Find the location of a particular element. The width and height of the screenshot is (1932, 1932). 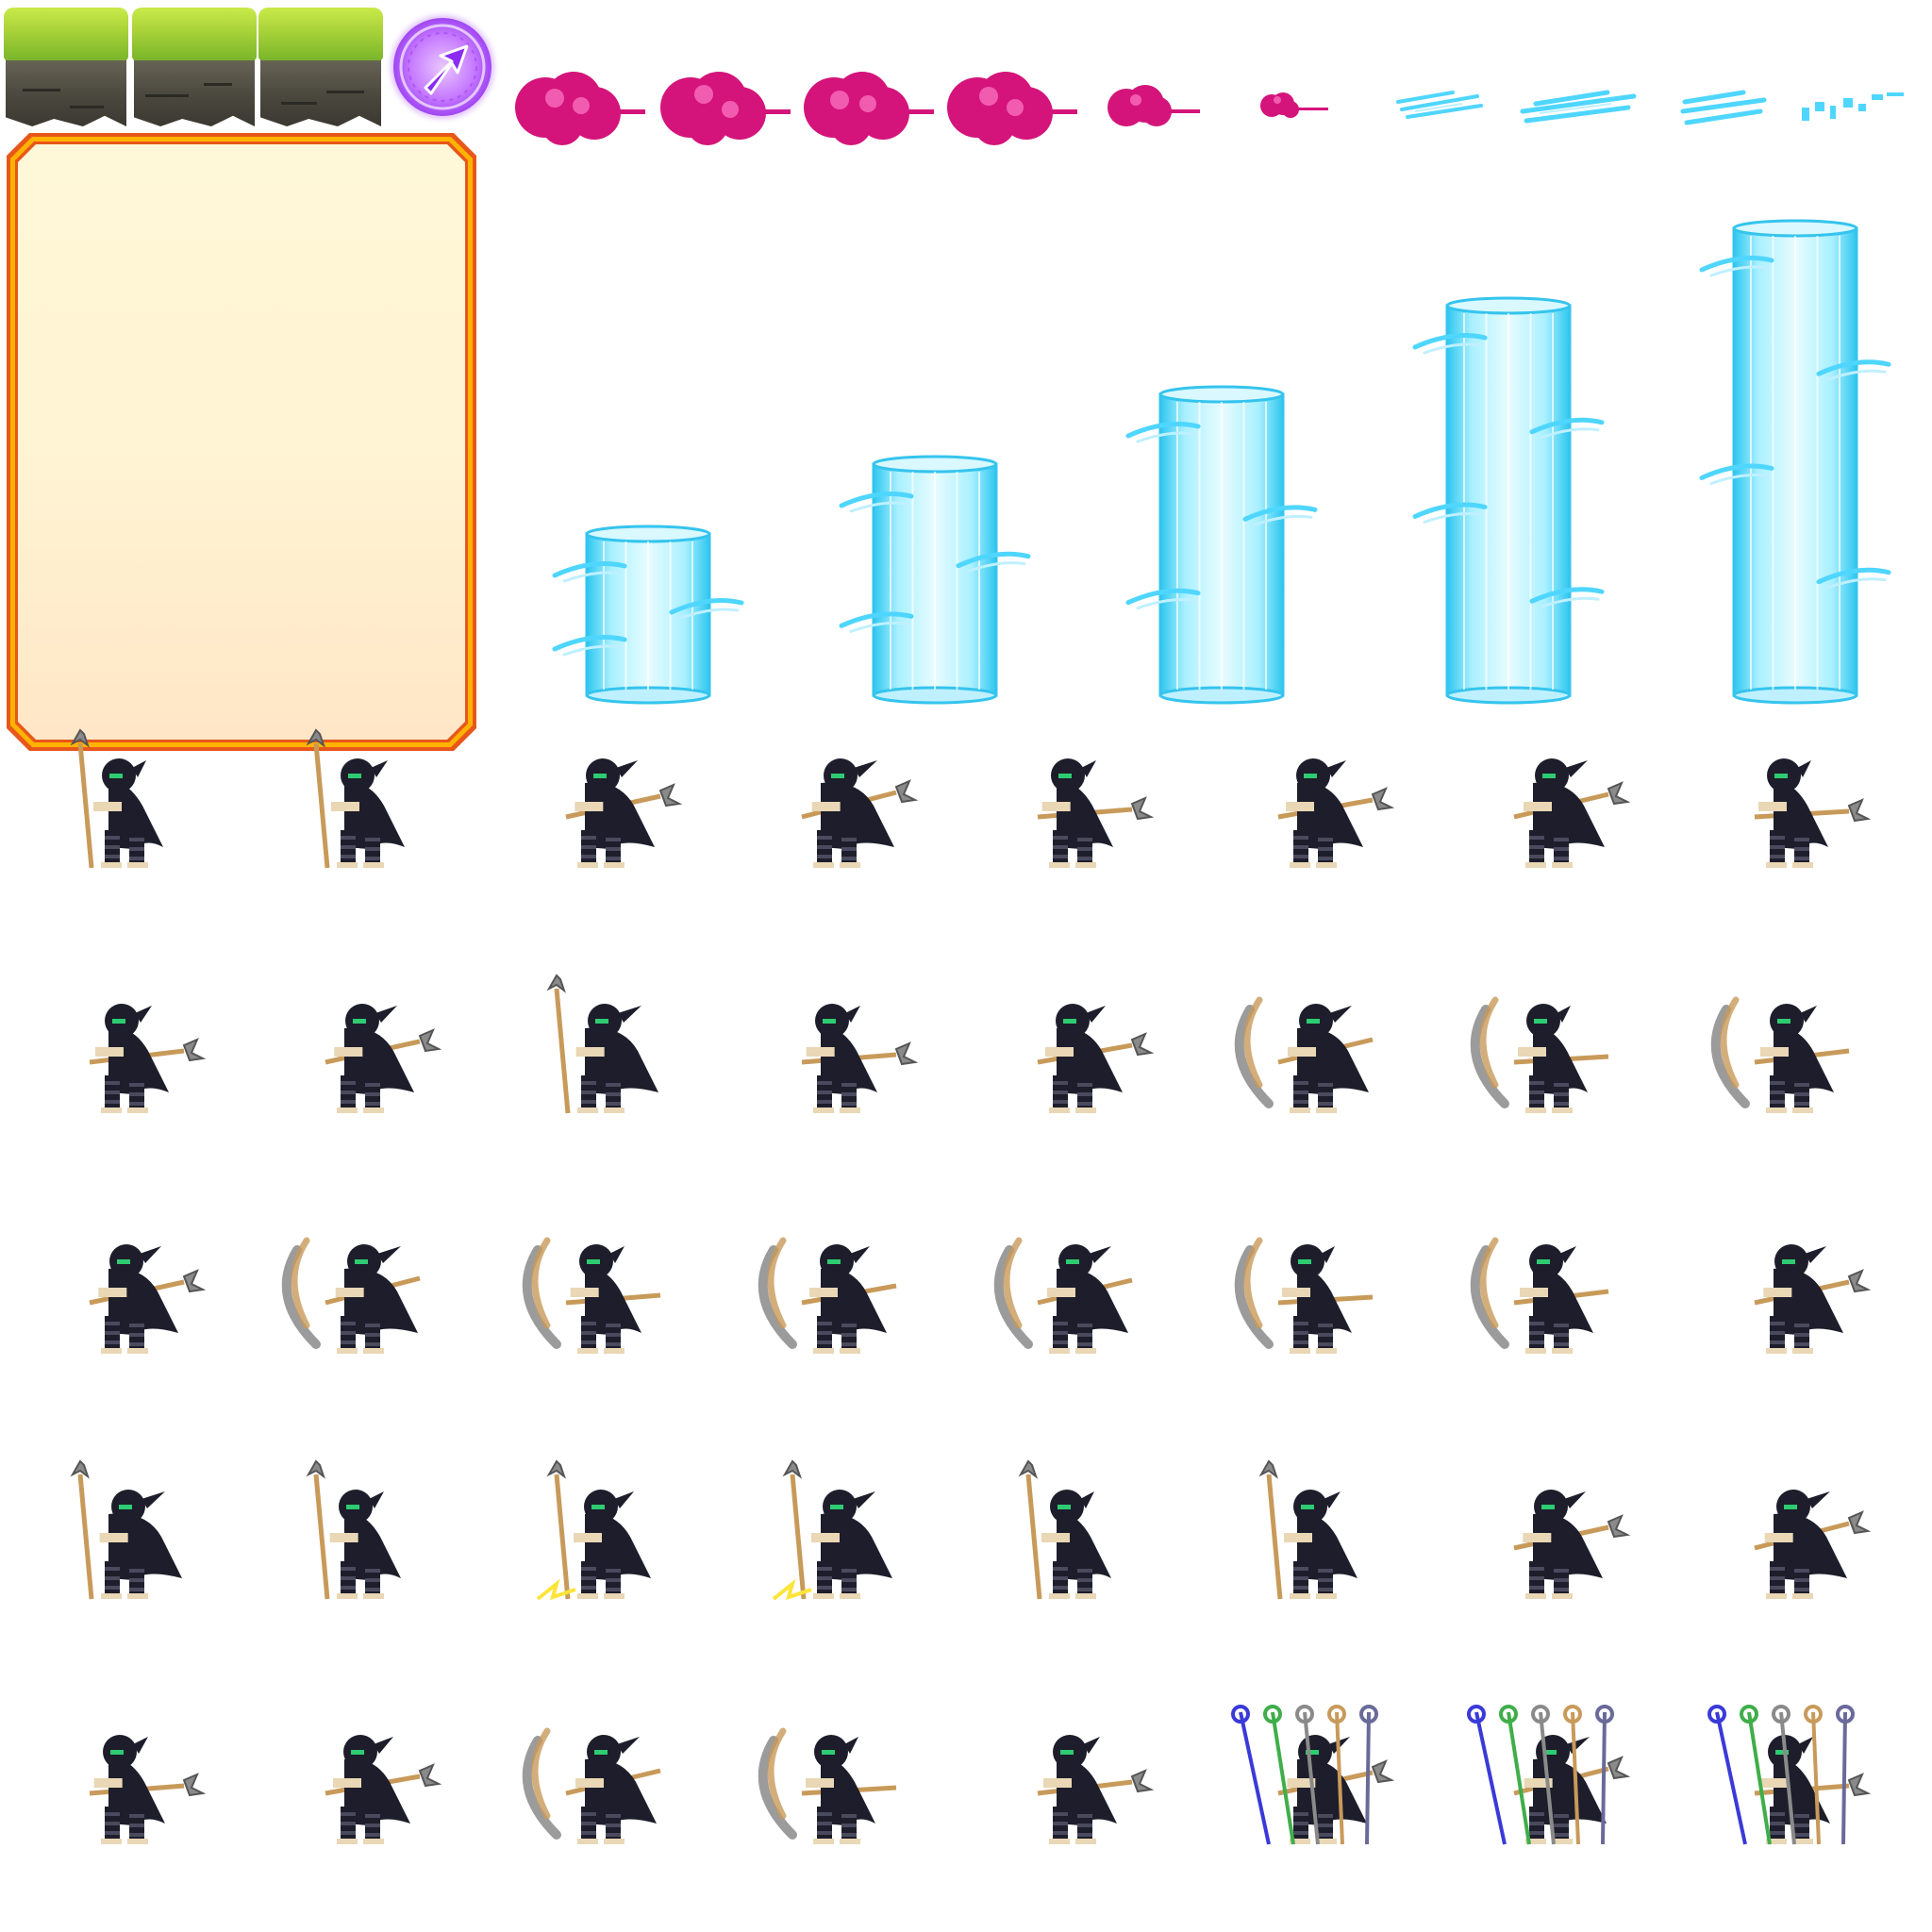

arrow-up-right-icon is located at coordinates (443, 67).